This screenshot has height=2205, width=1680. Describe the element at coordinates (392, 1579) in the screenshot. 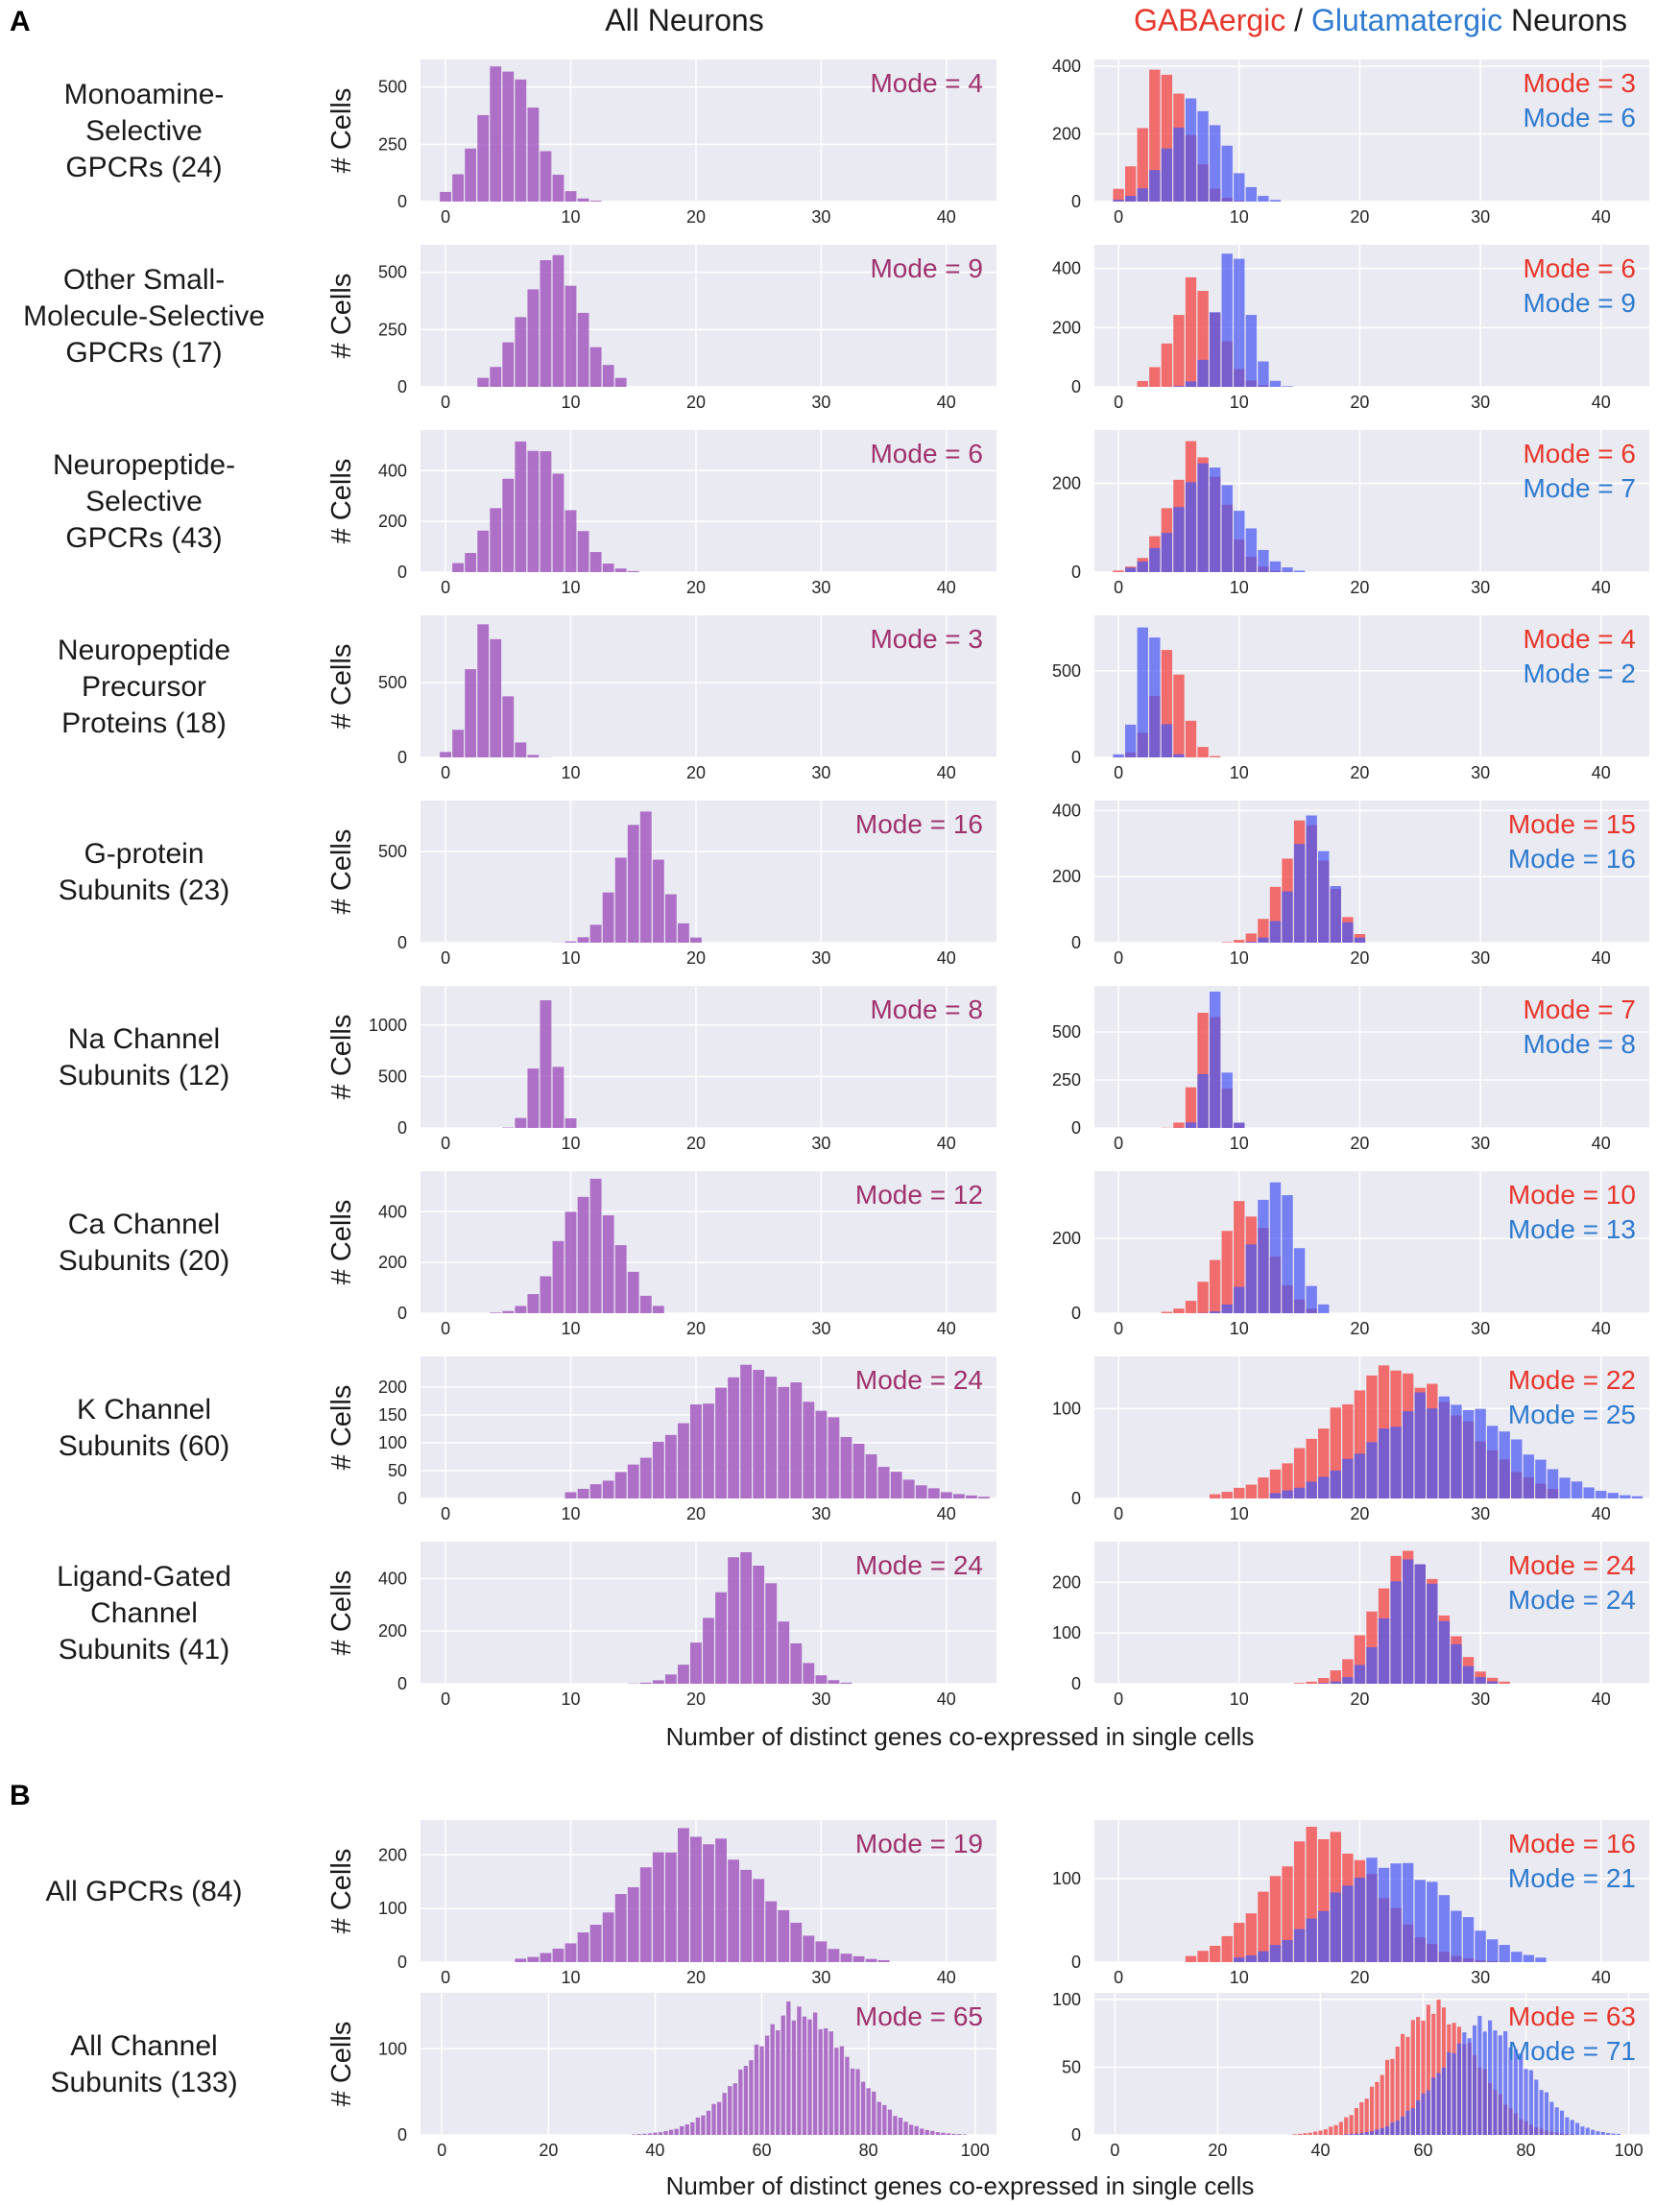

I see `all-neurons-y-tick-label: 400` at that location.